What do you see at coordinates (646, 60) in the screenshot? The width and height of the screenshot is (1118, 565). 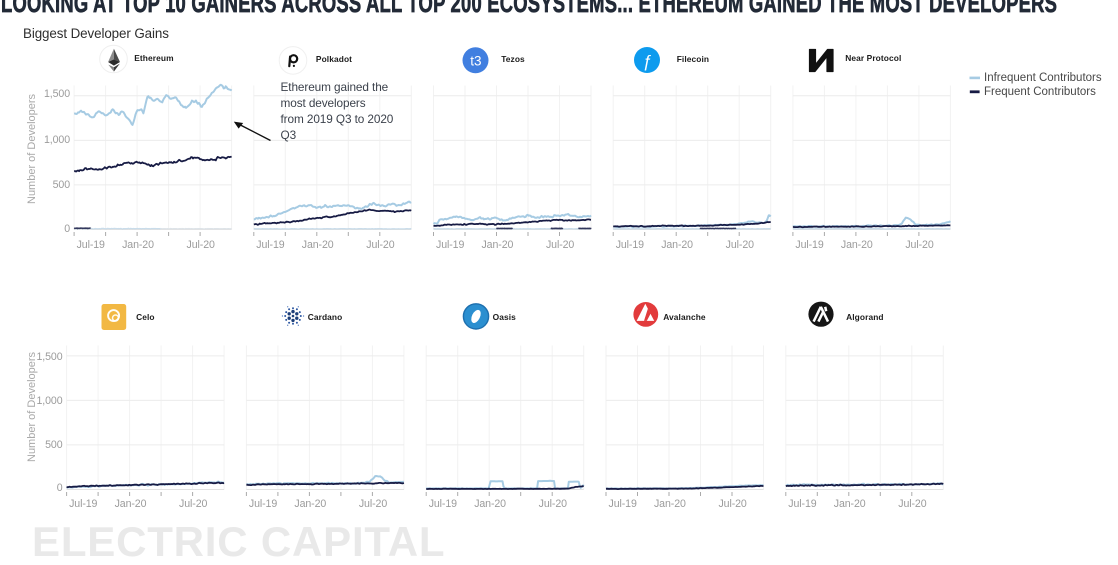 I see `svg-text: ƒ` at bounding box center [646, 60].